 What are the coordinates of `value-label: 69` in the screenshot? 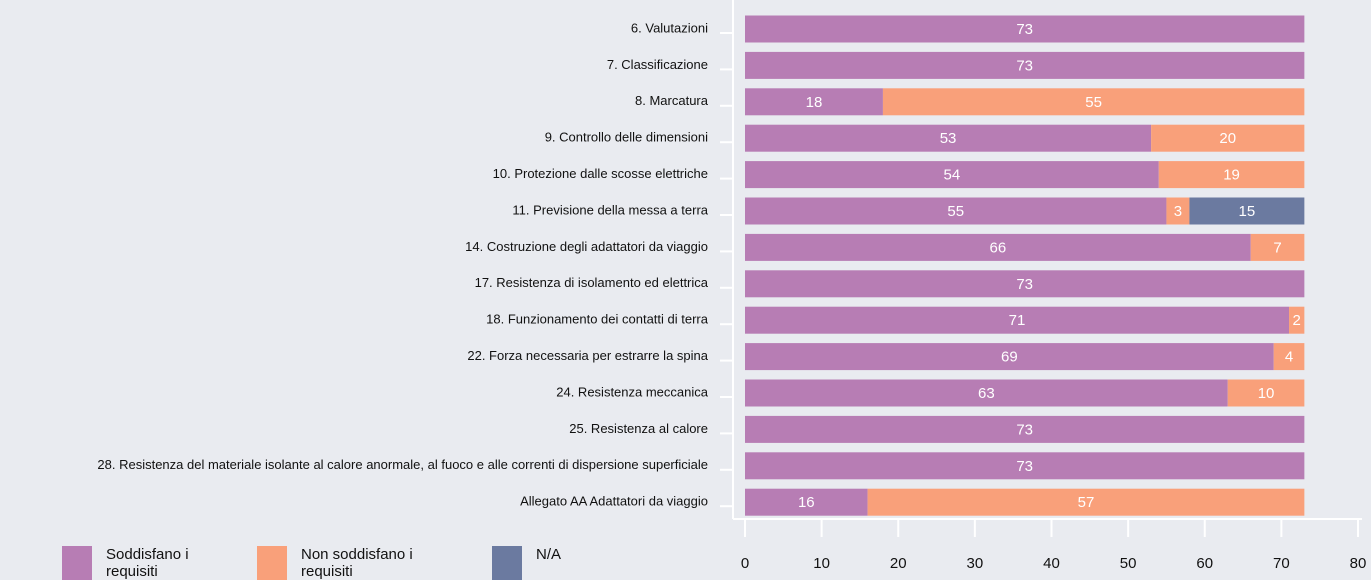 It's located at (1009, 357).